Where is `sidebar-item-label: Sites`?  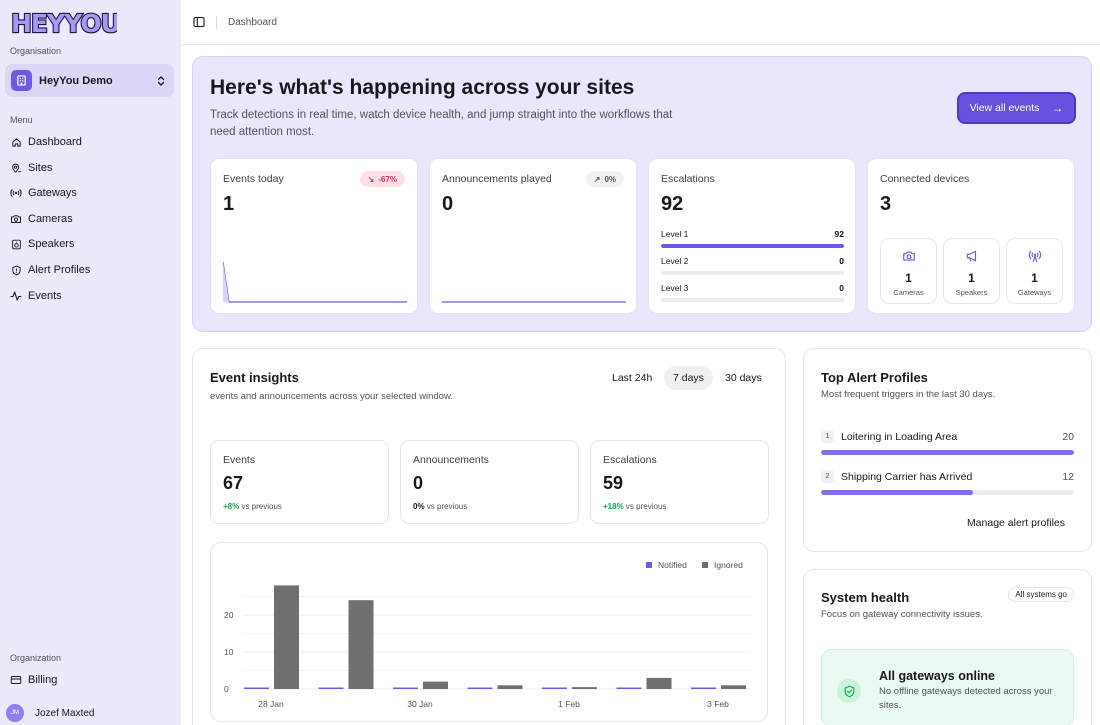 sidebar-item-label: Sites is located at coordinates (40, 168).